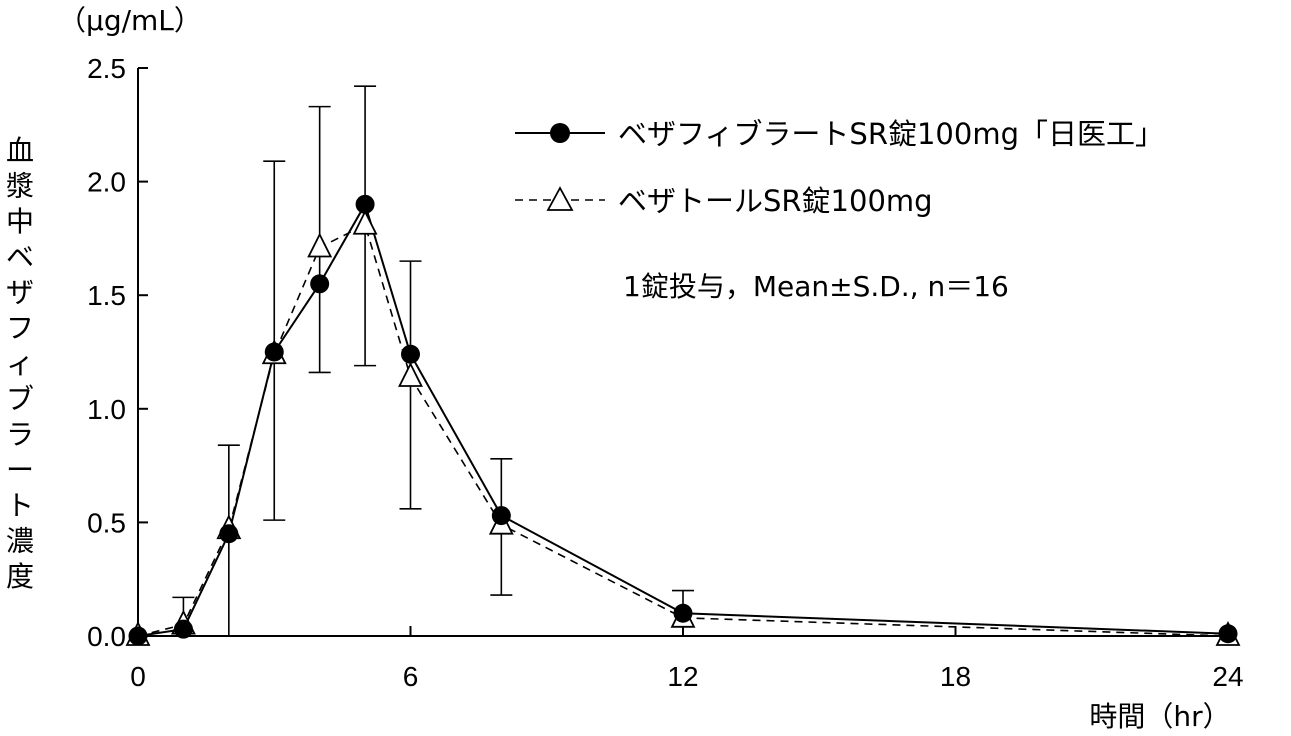  Describe the element at coordinates (1227, 676) in the screenshot. I see `x-tick-label: 24` at that location.